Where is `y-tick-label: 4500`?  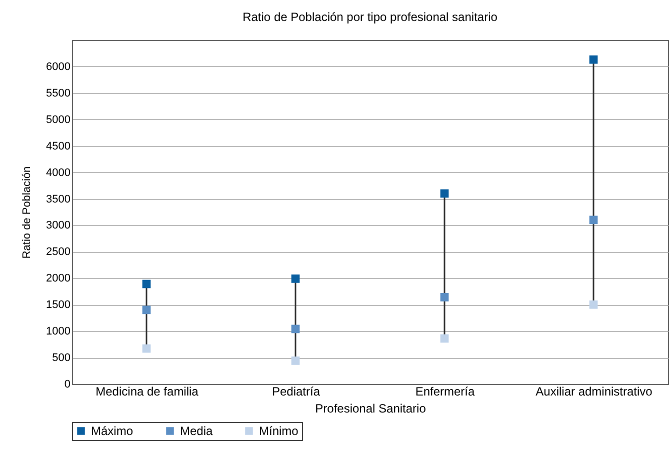
y-tick-label: 4500 is located at coordinates (58, 146).